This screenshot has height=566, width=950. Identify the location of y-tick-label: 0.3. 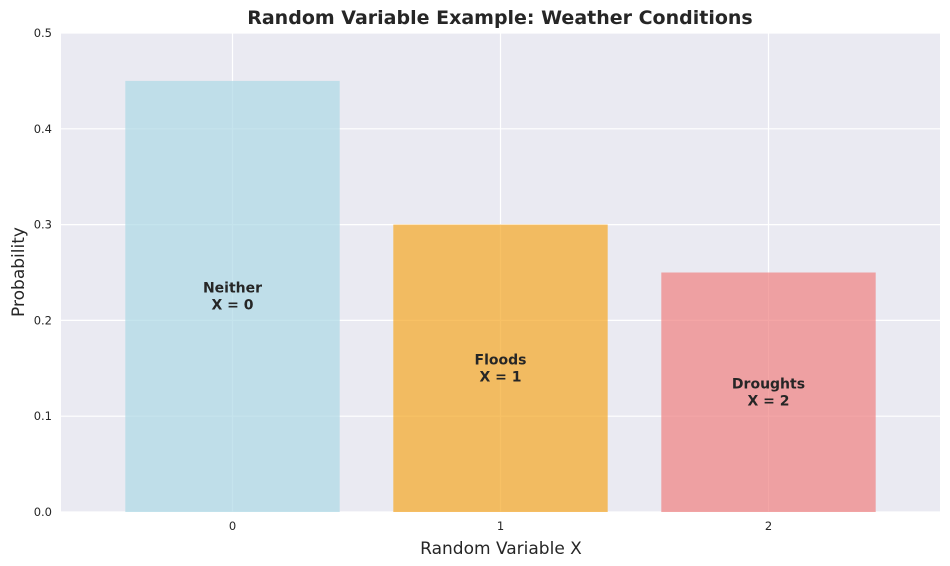
(43, 225).